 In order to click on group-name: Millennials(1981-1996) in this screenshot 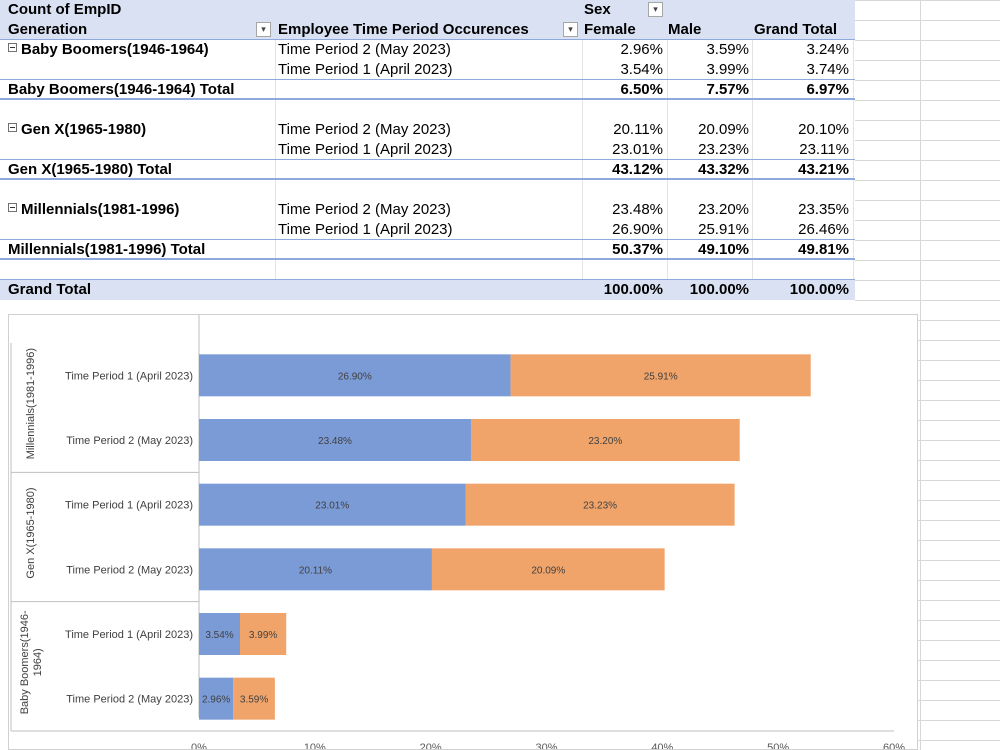, I will do `click(100, 209)`.